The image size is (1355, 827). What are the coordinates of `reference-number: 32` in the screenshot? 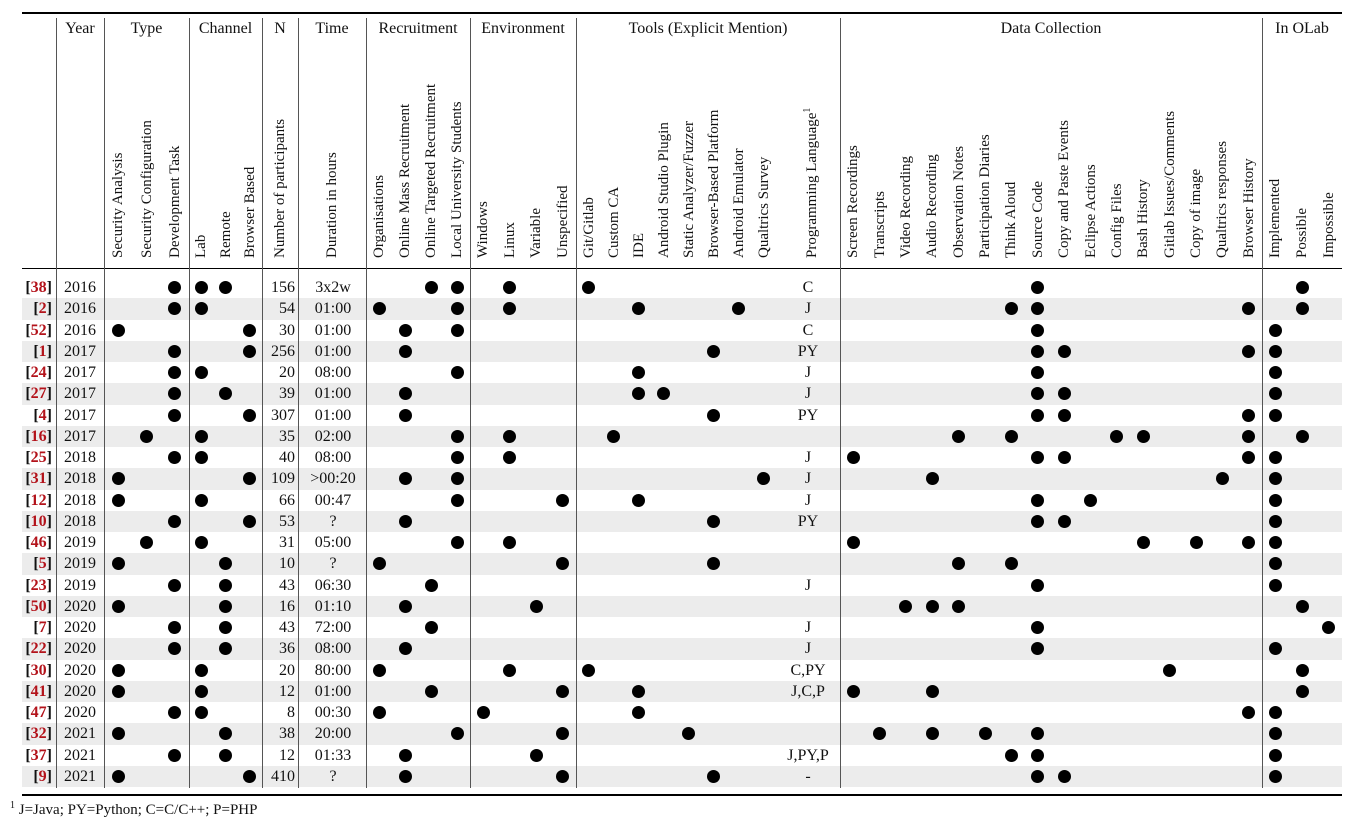 It's located at (38, 734).